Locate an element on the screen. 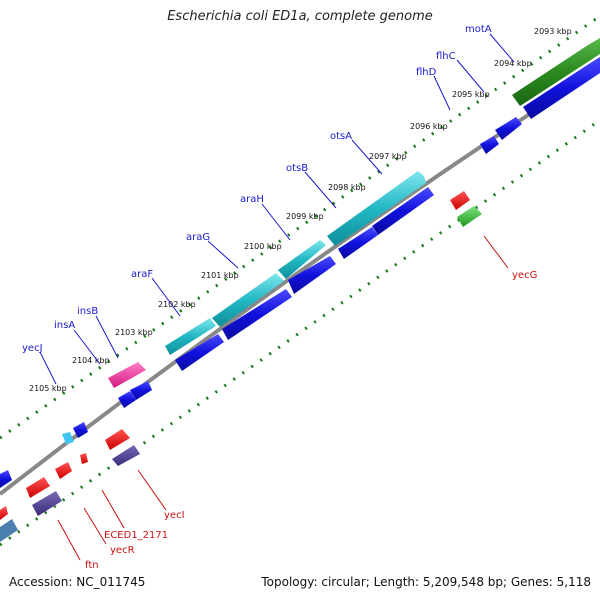 This screenshot has width=600, height=600. kbp-tick-label: 2096 kbp is located at coordinates (429, 126).